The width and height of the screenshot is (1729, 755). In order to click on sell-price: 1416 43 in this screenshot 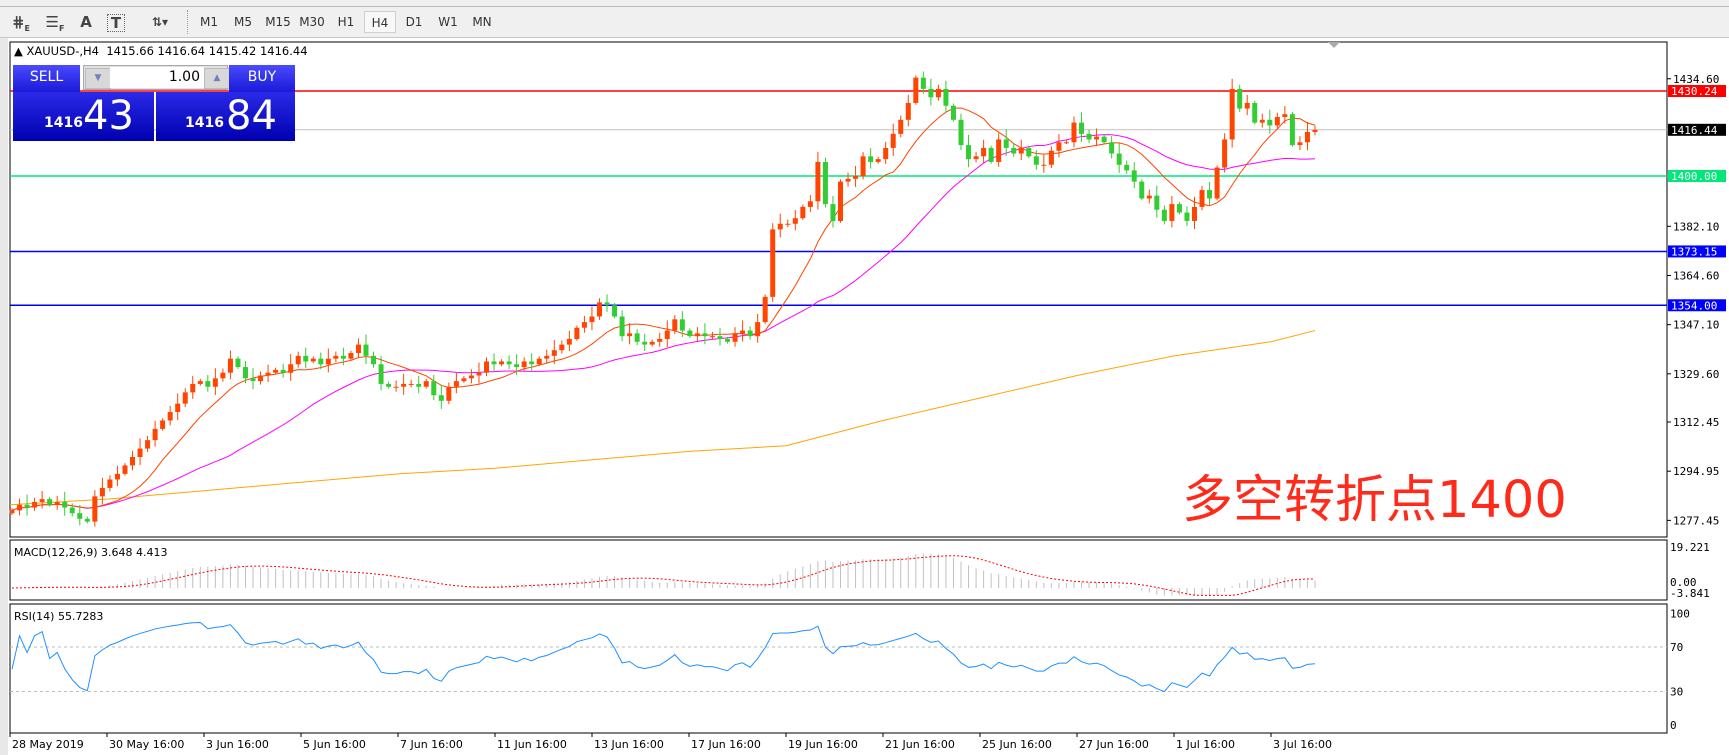, I will do `click(83, 116)`.